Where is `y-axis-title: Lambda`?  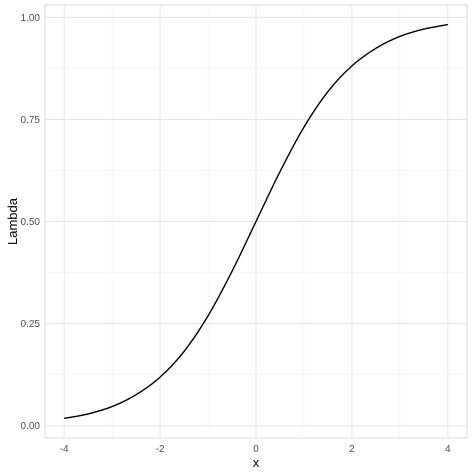 y-axis-title: Lambda is located at coordinates (12, 221).